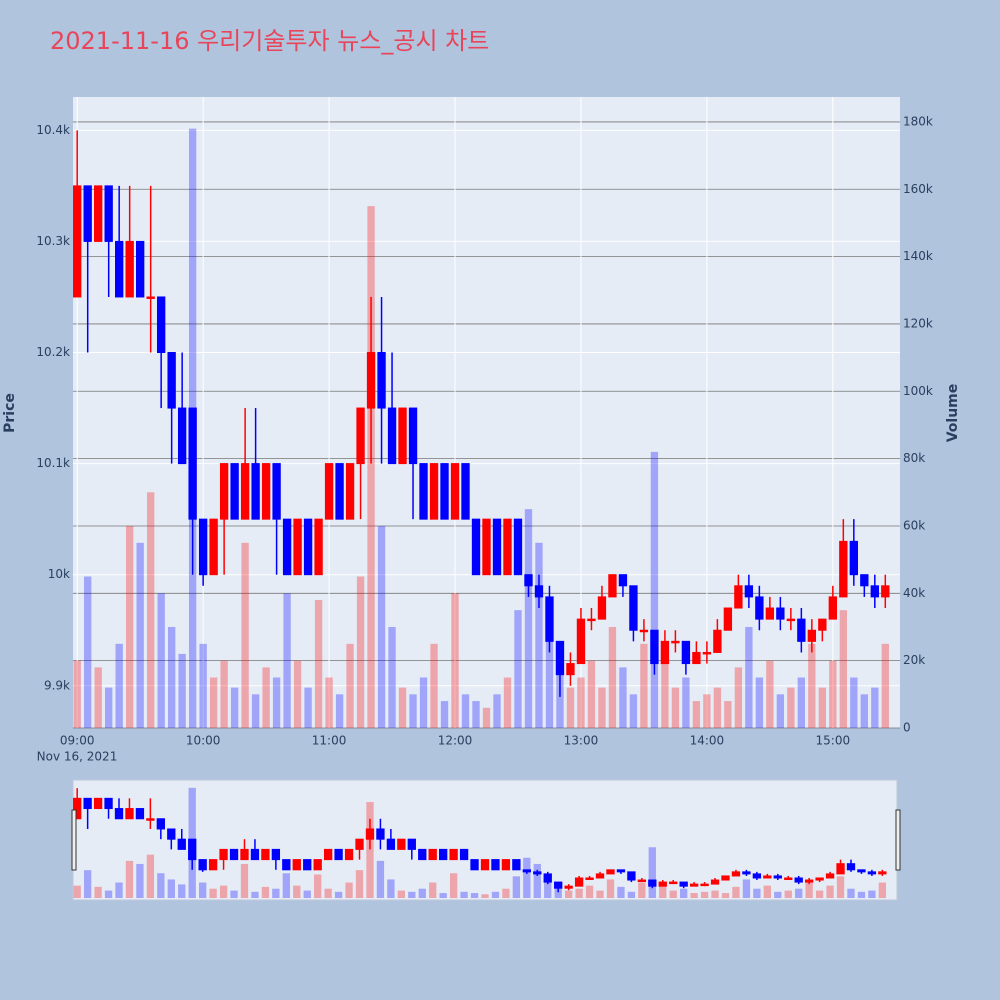 The height and width of the screenshot is (1000, 1000). Describe the element at coordinates (269, 41) in the screenshot. I see `chart-title: 2021-11-16 우리기술투자 뉴스_공시 차트` at that location.